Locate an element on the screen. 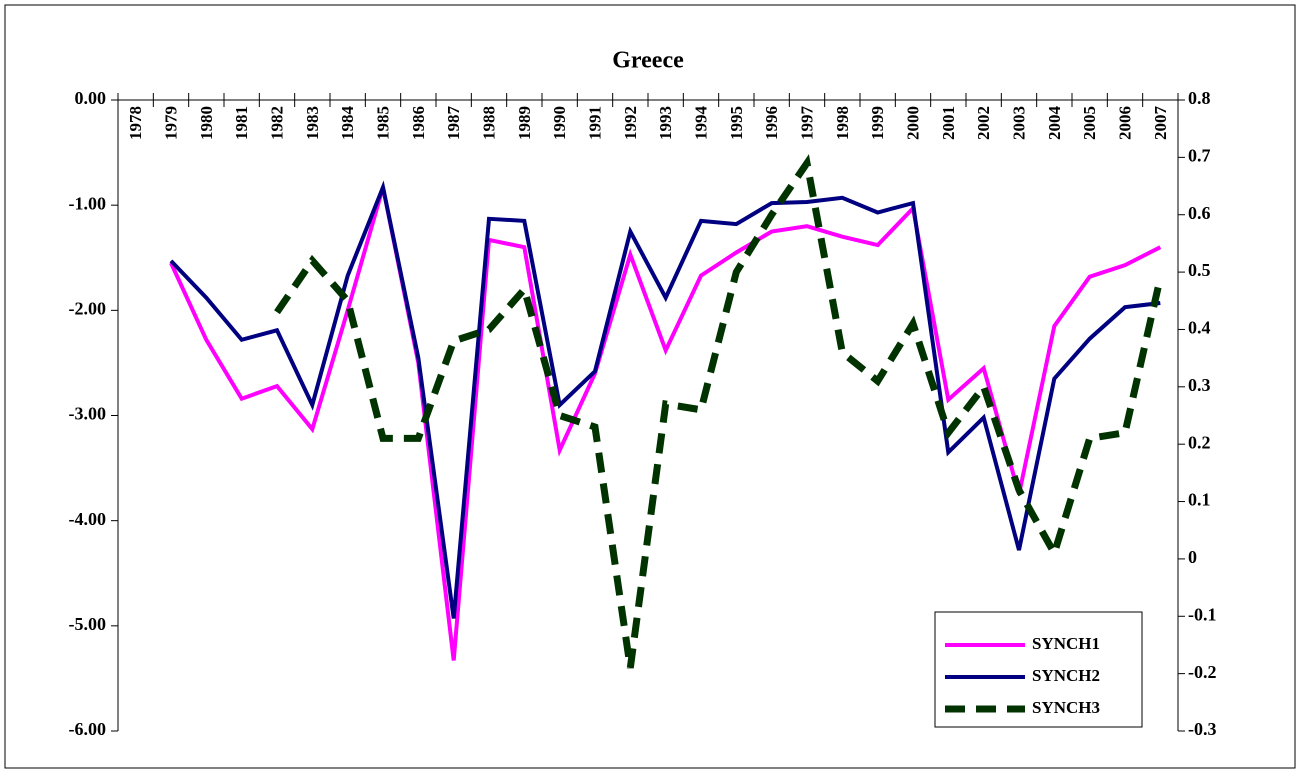 The width and height of the screenshot is (1300, 773). x-tick-label: 2000 is located at coordinates (913, 123).